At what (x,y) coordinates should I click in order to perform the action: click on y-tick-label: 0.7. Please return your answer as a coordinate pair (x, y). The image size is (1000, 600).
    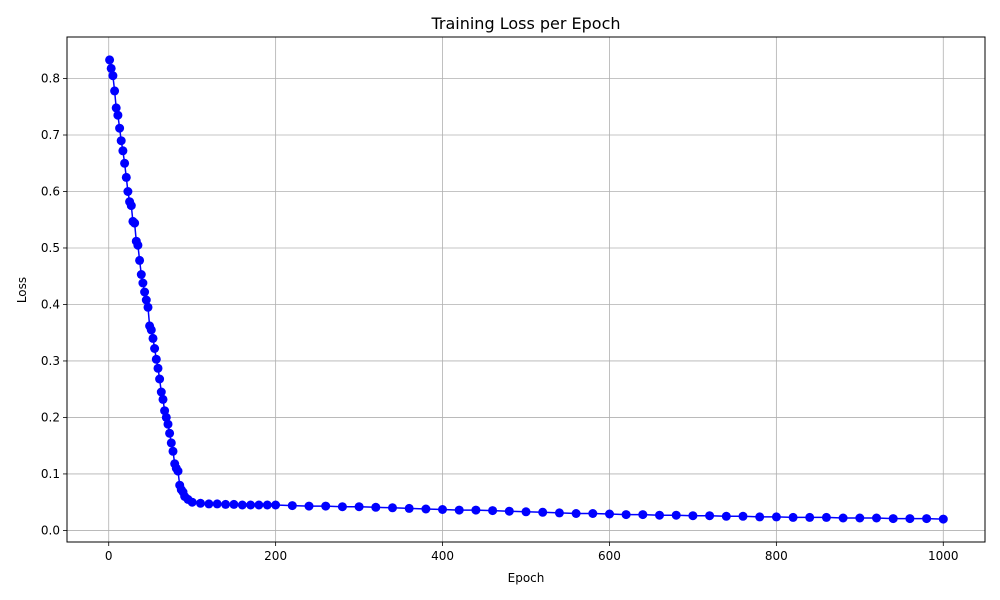
    Looking at the image, I should click on (50, 135).